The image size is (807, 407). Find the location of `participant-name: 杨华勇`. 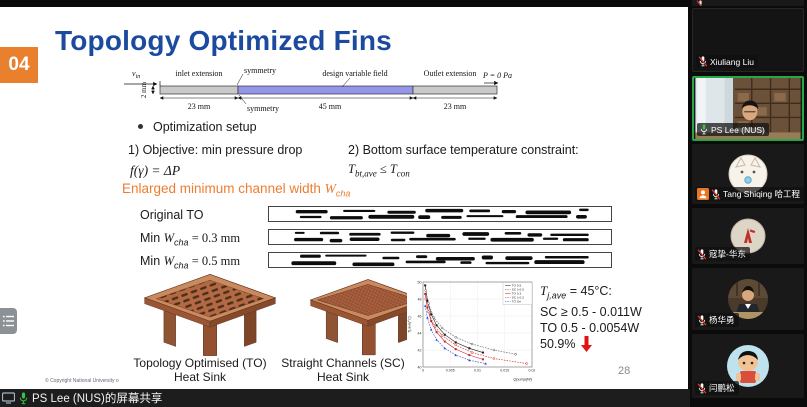

participant-name: 杨华勇 is located at coordinates (722, 320).